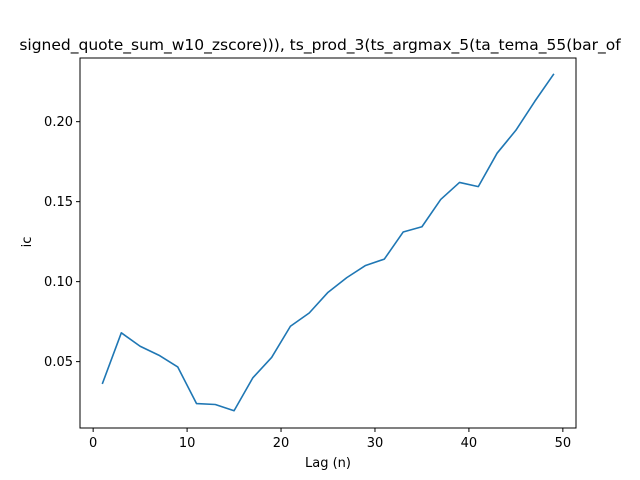 The width and height of the screenshot is (640, 480). I want to click on x-tick-label: 30, so click(375, 443).